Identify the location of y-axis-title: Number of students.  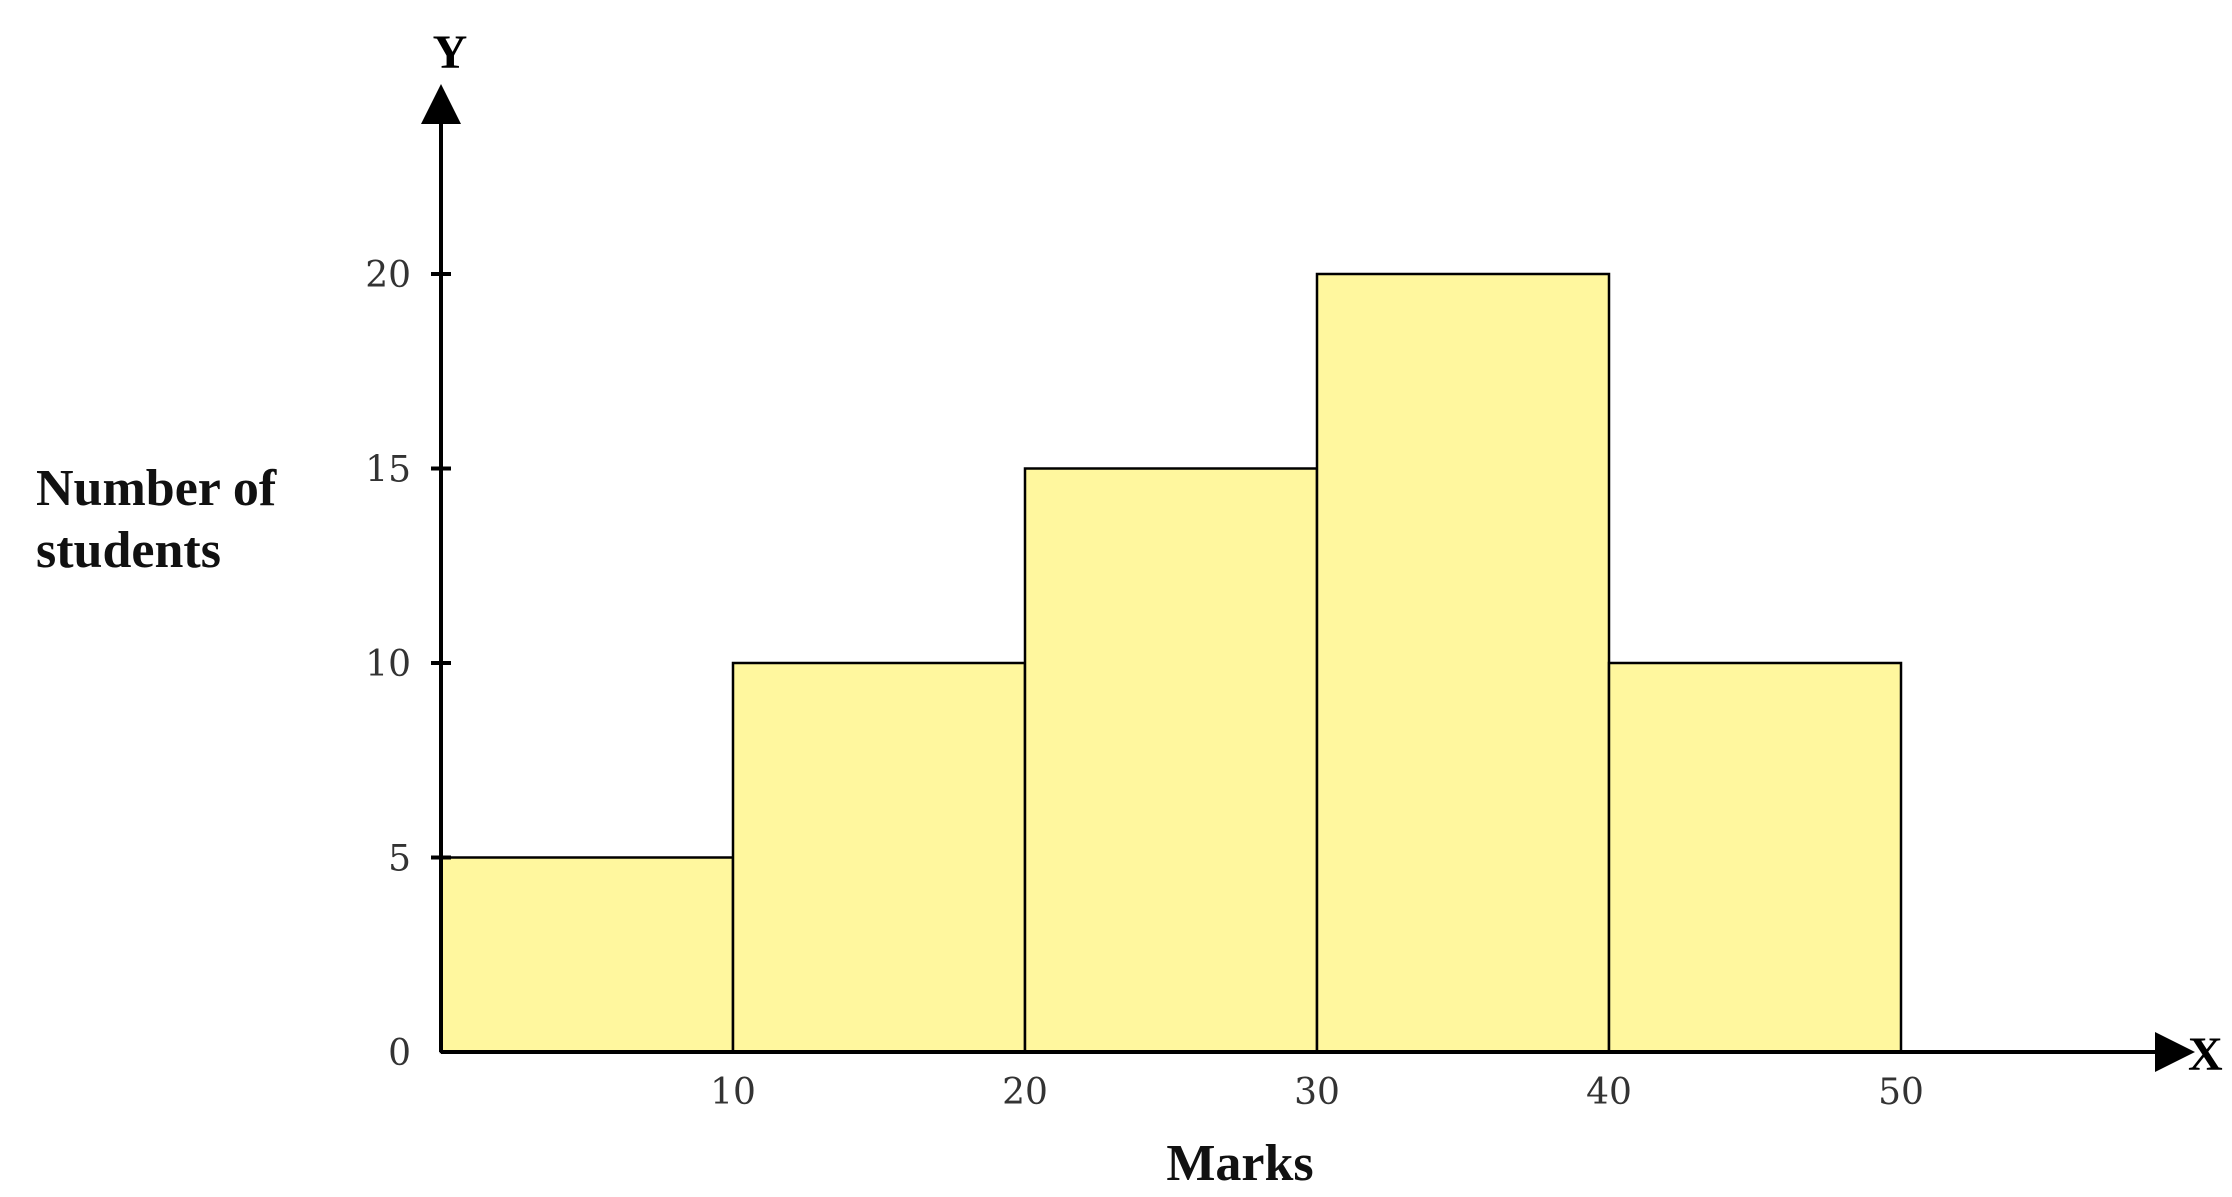
(162, 519).